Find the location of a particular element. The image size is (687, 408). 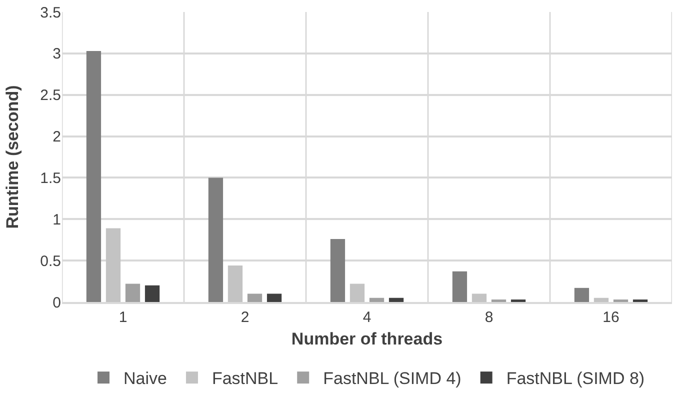

y-tick-label: 1 is located at coordinates (56, 219).